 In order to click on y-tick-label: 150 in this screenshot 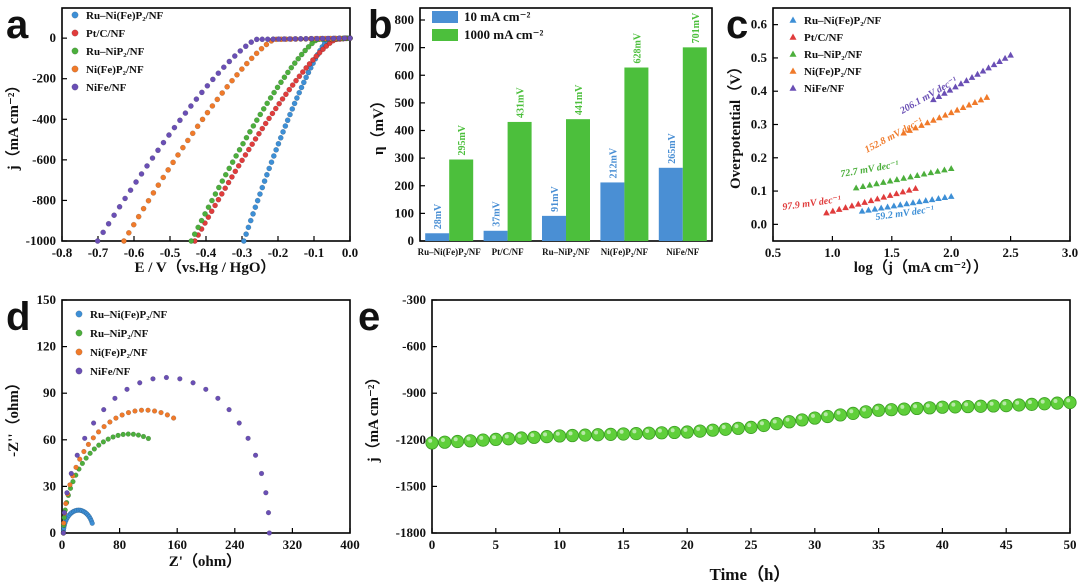, I will do `click(47, 299)`.